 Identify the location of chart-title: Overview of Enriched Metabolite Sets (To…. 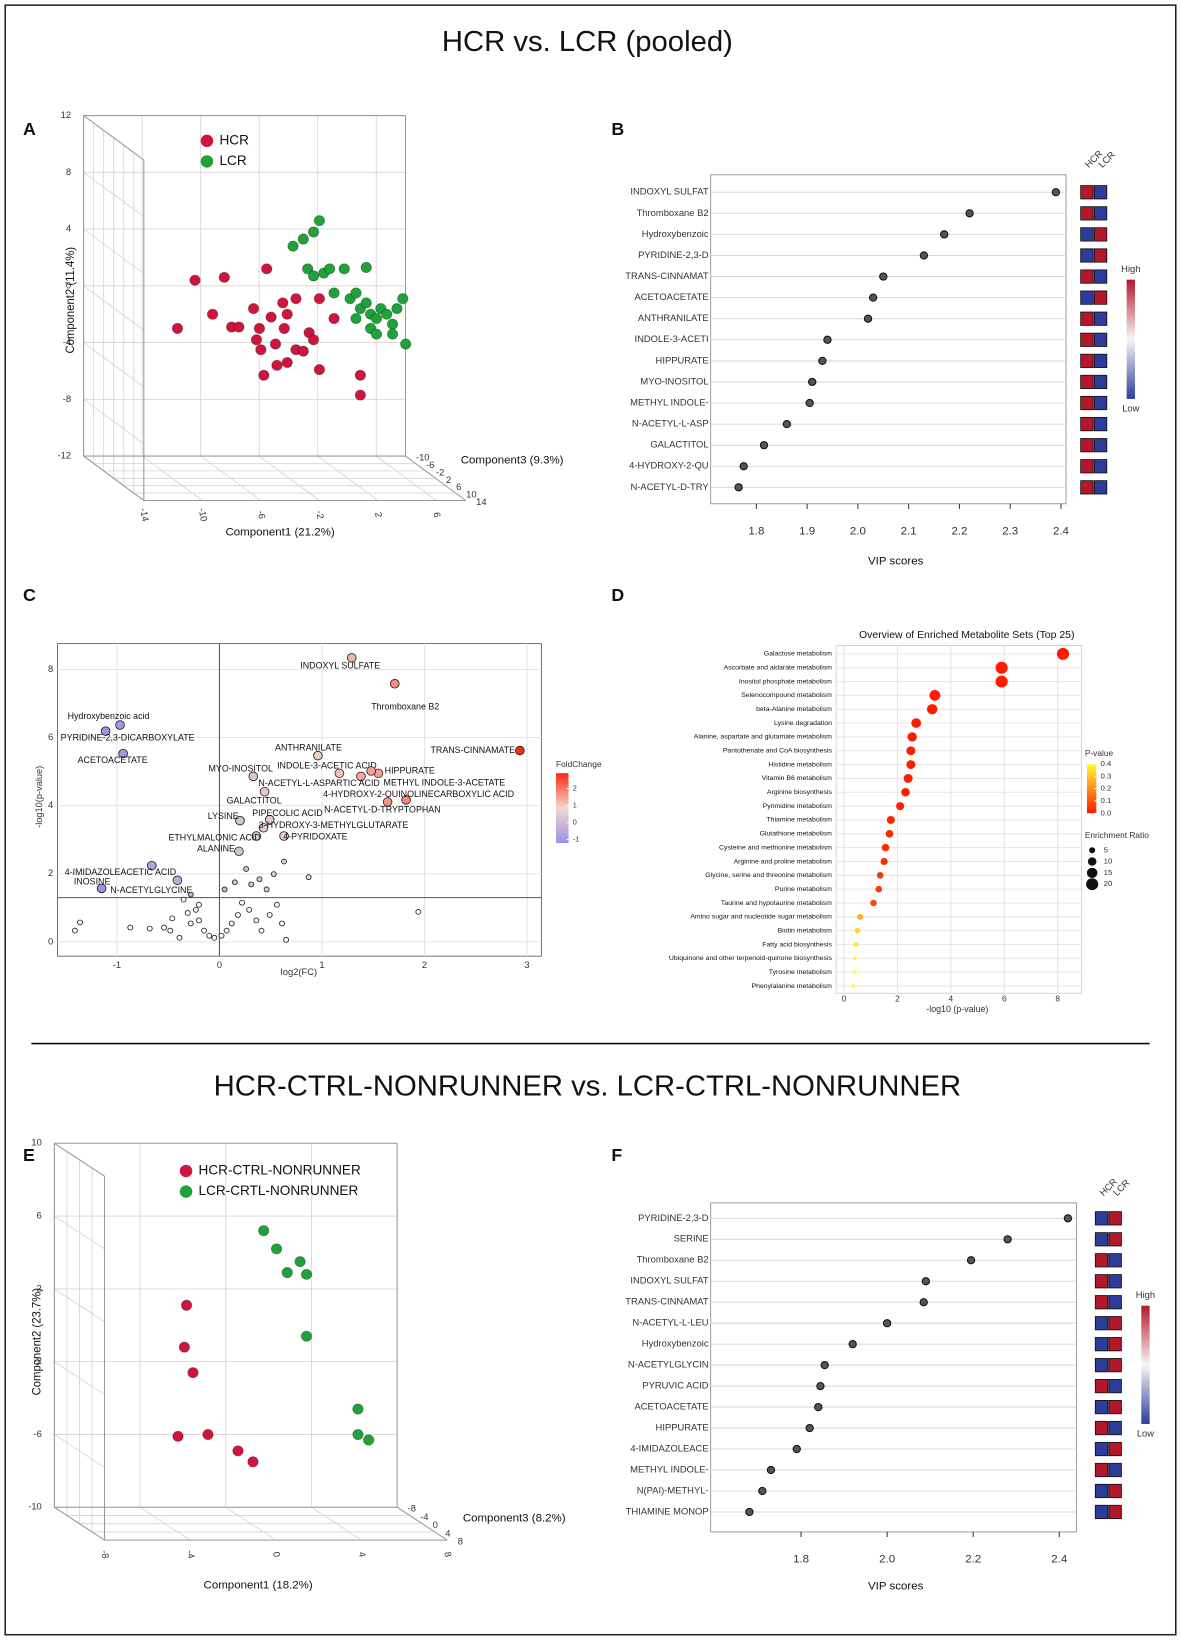
(966, 635).